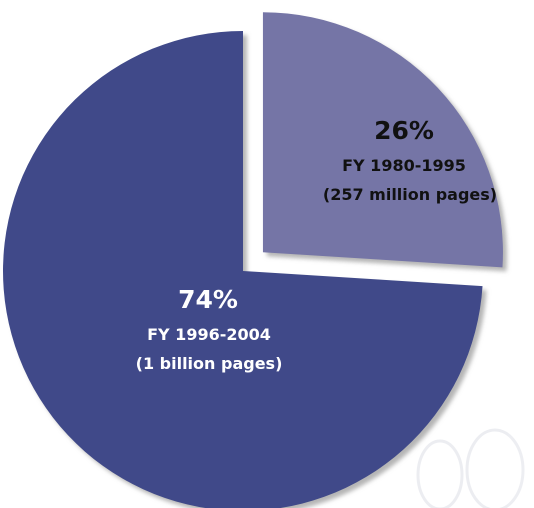 This screenshot has height=508, width=534. Describe the element at coordinates (470, 468) in the screenshot. I see `watermark-decoration` at that location.